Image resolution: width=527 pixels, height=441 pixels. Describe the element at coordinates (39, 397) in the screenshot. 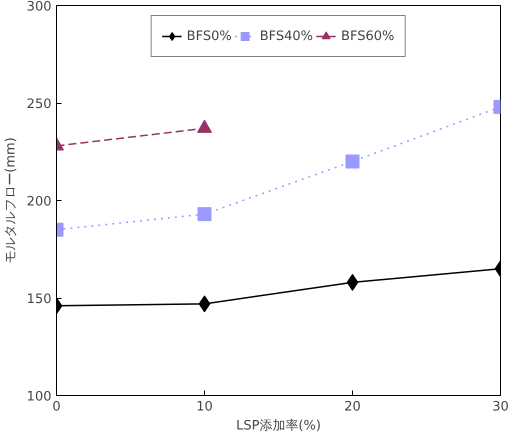

I see `y-tick-label: 100` at that location.